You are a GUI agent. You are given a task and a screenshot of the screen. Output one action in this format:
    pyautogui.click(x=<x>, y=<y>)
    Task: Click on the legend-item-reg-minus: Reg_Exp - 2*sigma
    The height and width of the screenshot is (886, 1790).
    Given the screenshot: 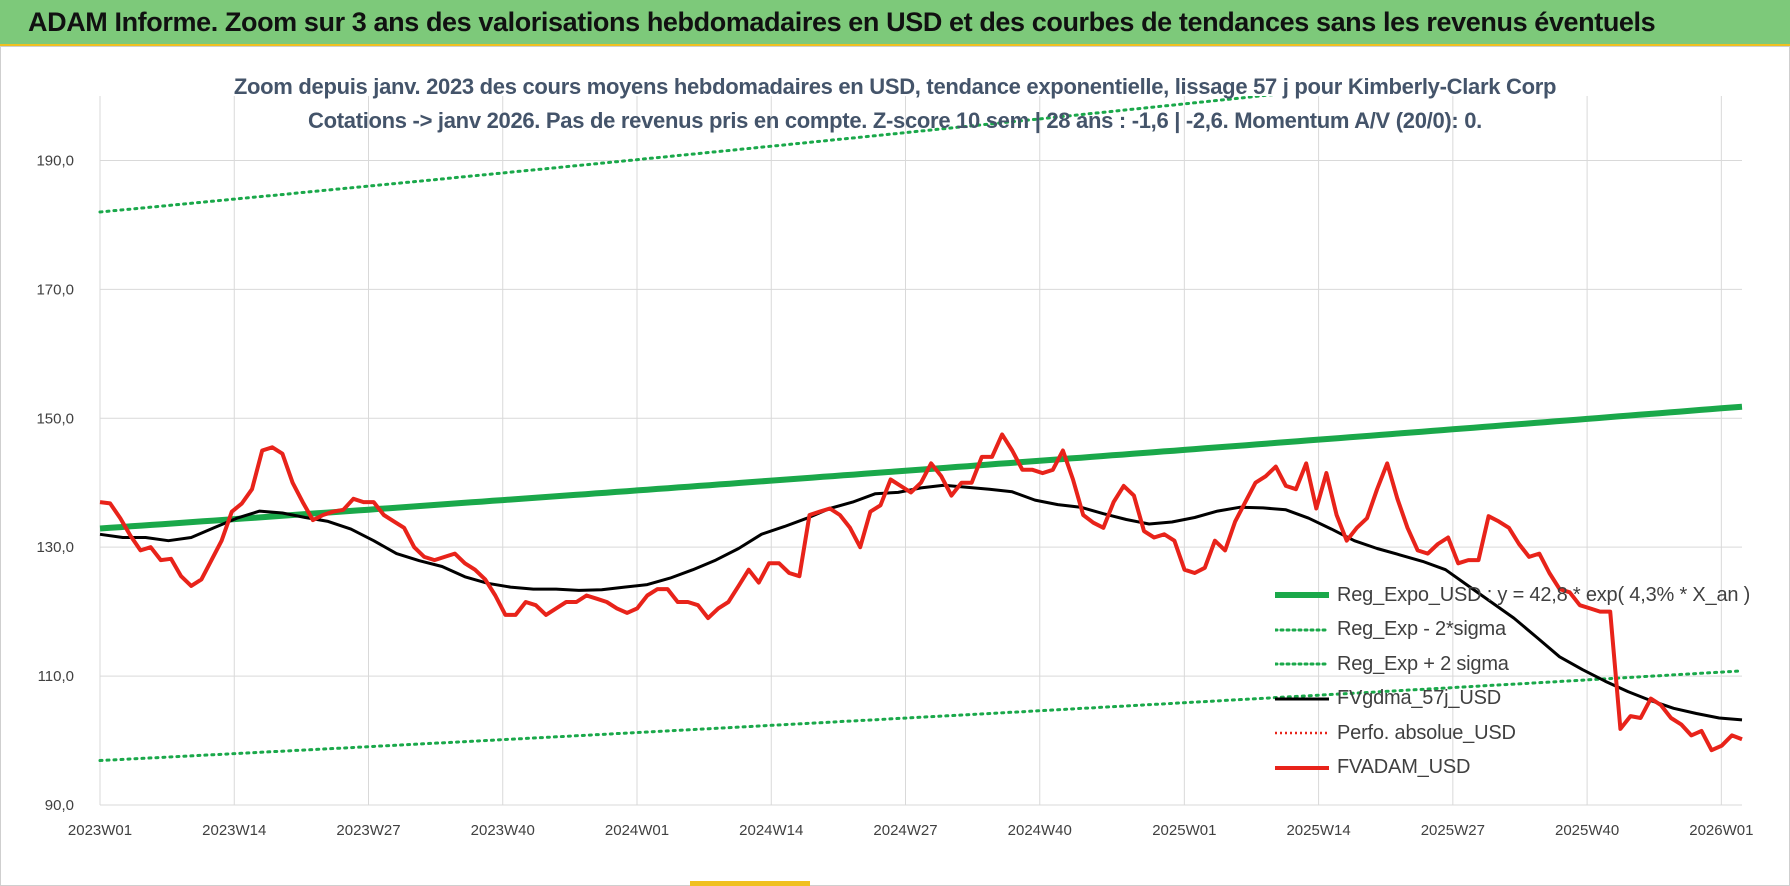 What is the action you would take?
    pyautogui.click(x=1515, y=630)
    